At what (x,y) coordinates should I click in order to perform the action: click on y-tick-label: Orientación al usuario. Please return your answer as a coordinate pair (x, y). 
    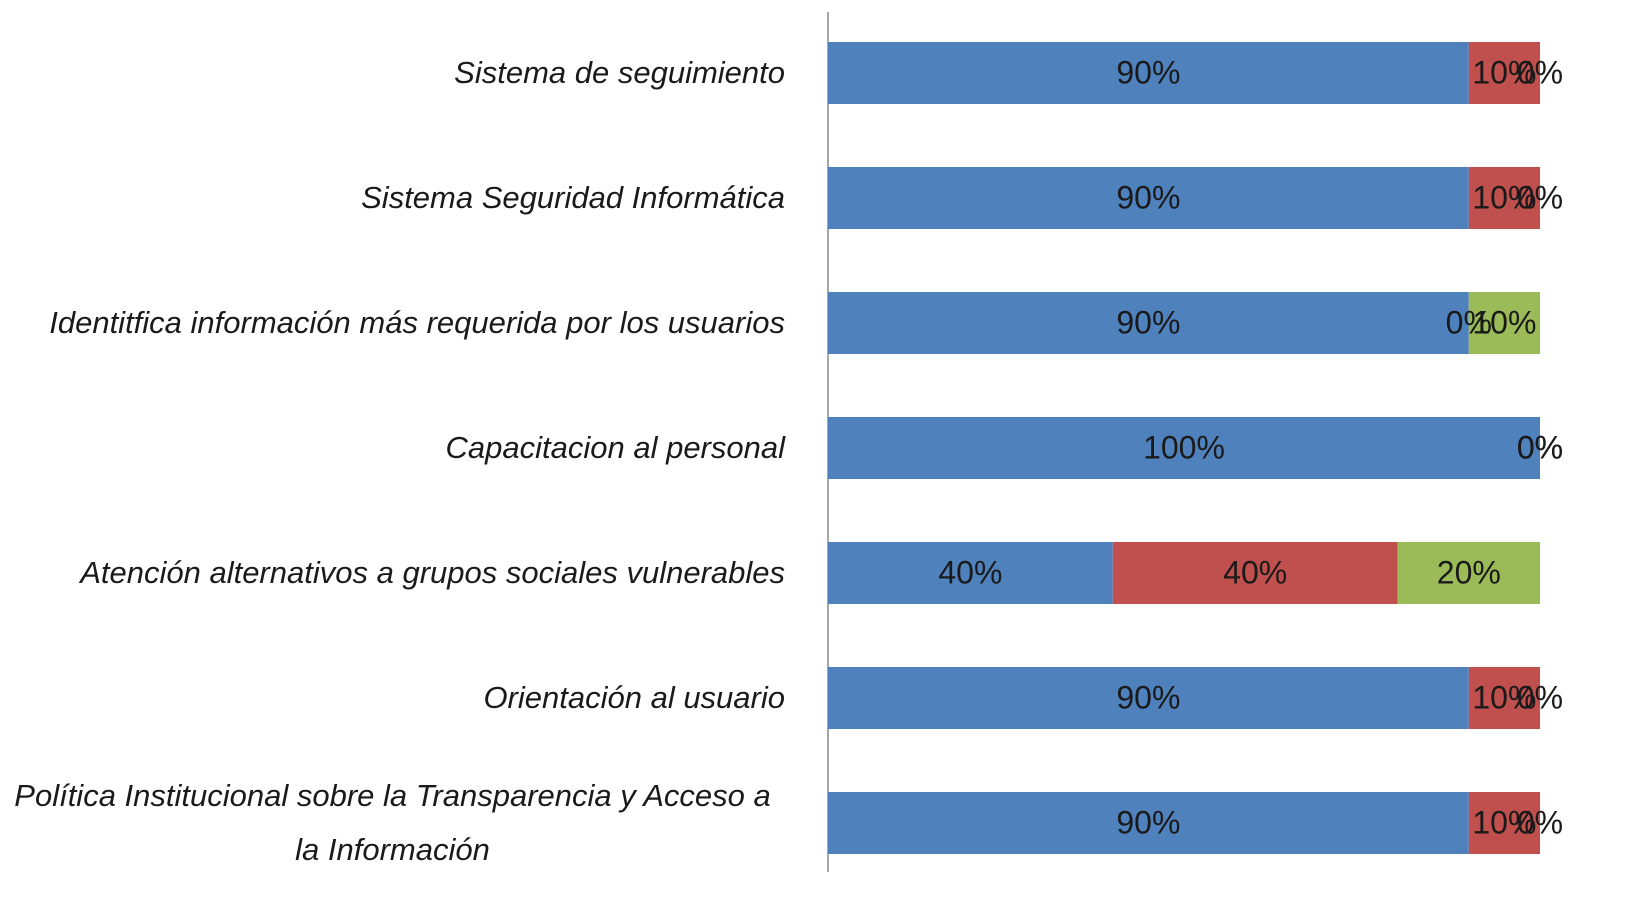
    Looking at the image, I should click on (634, 697).